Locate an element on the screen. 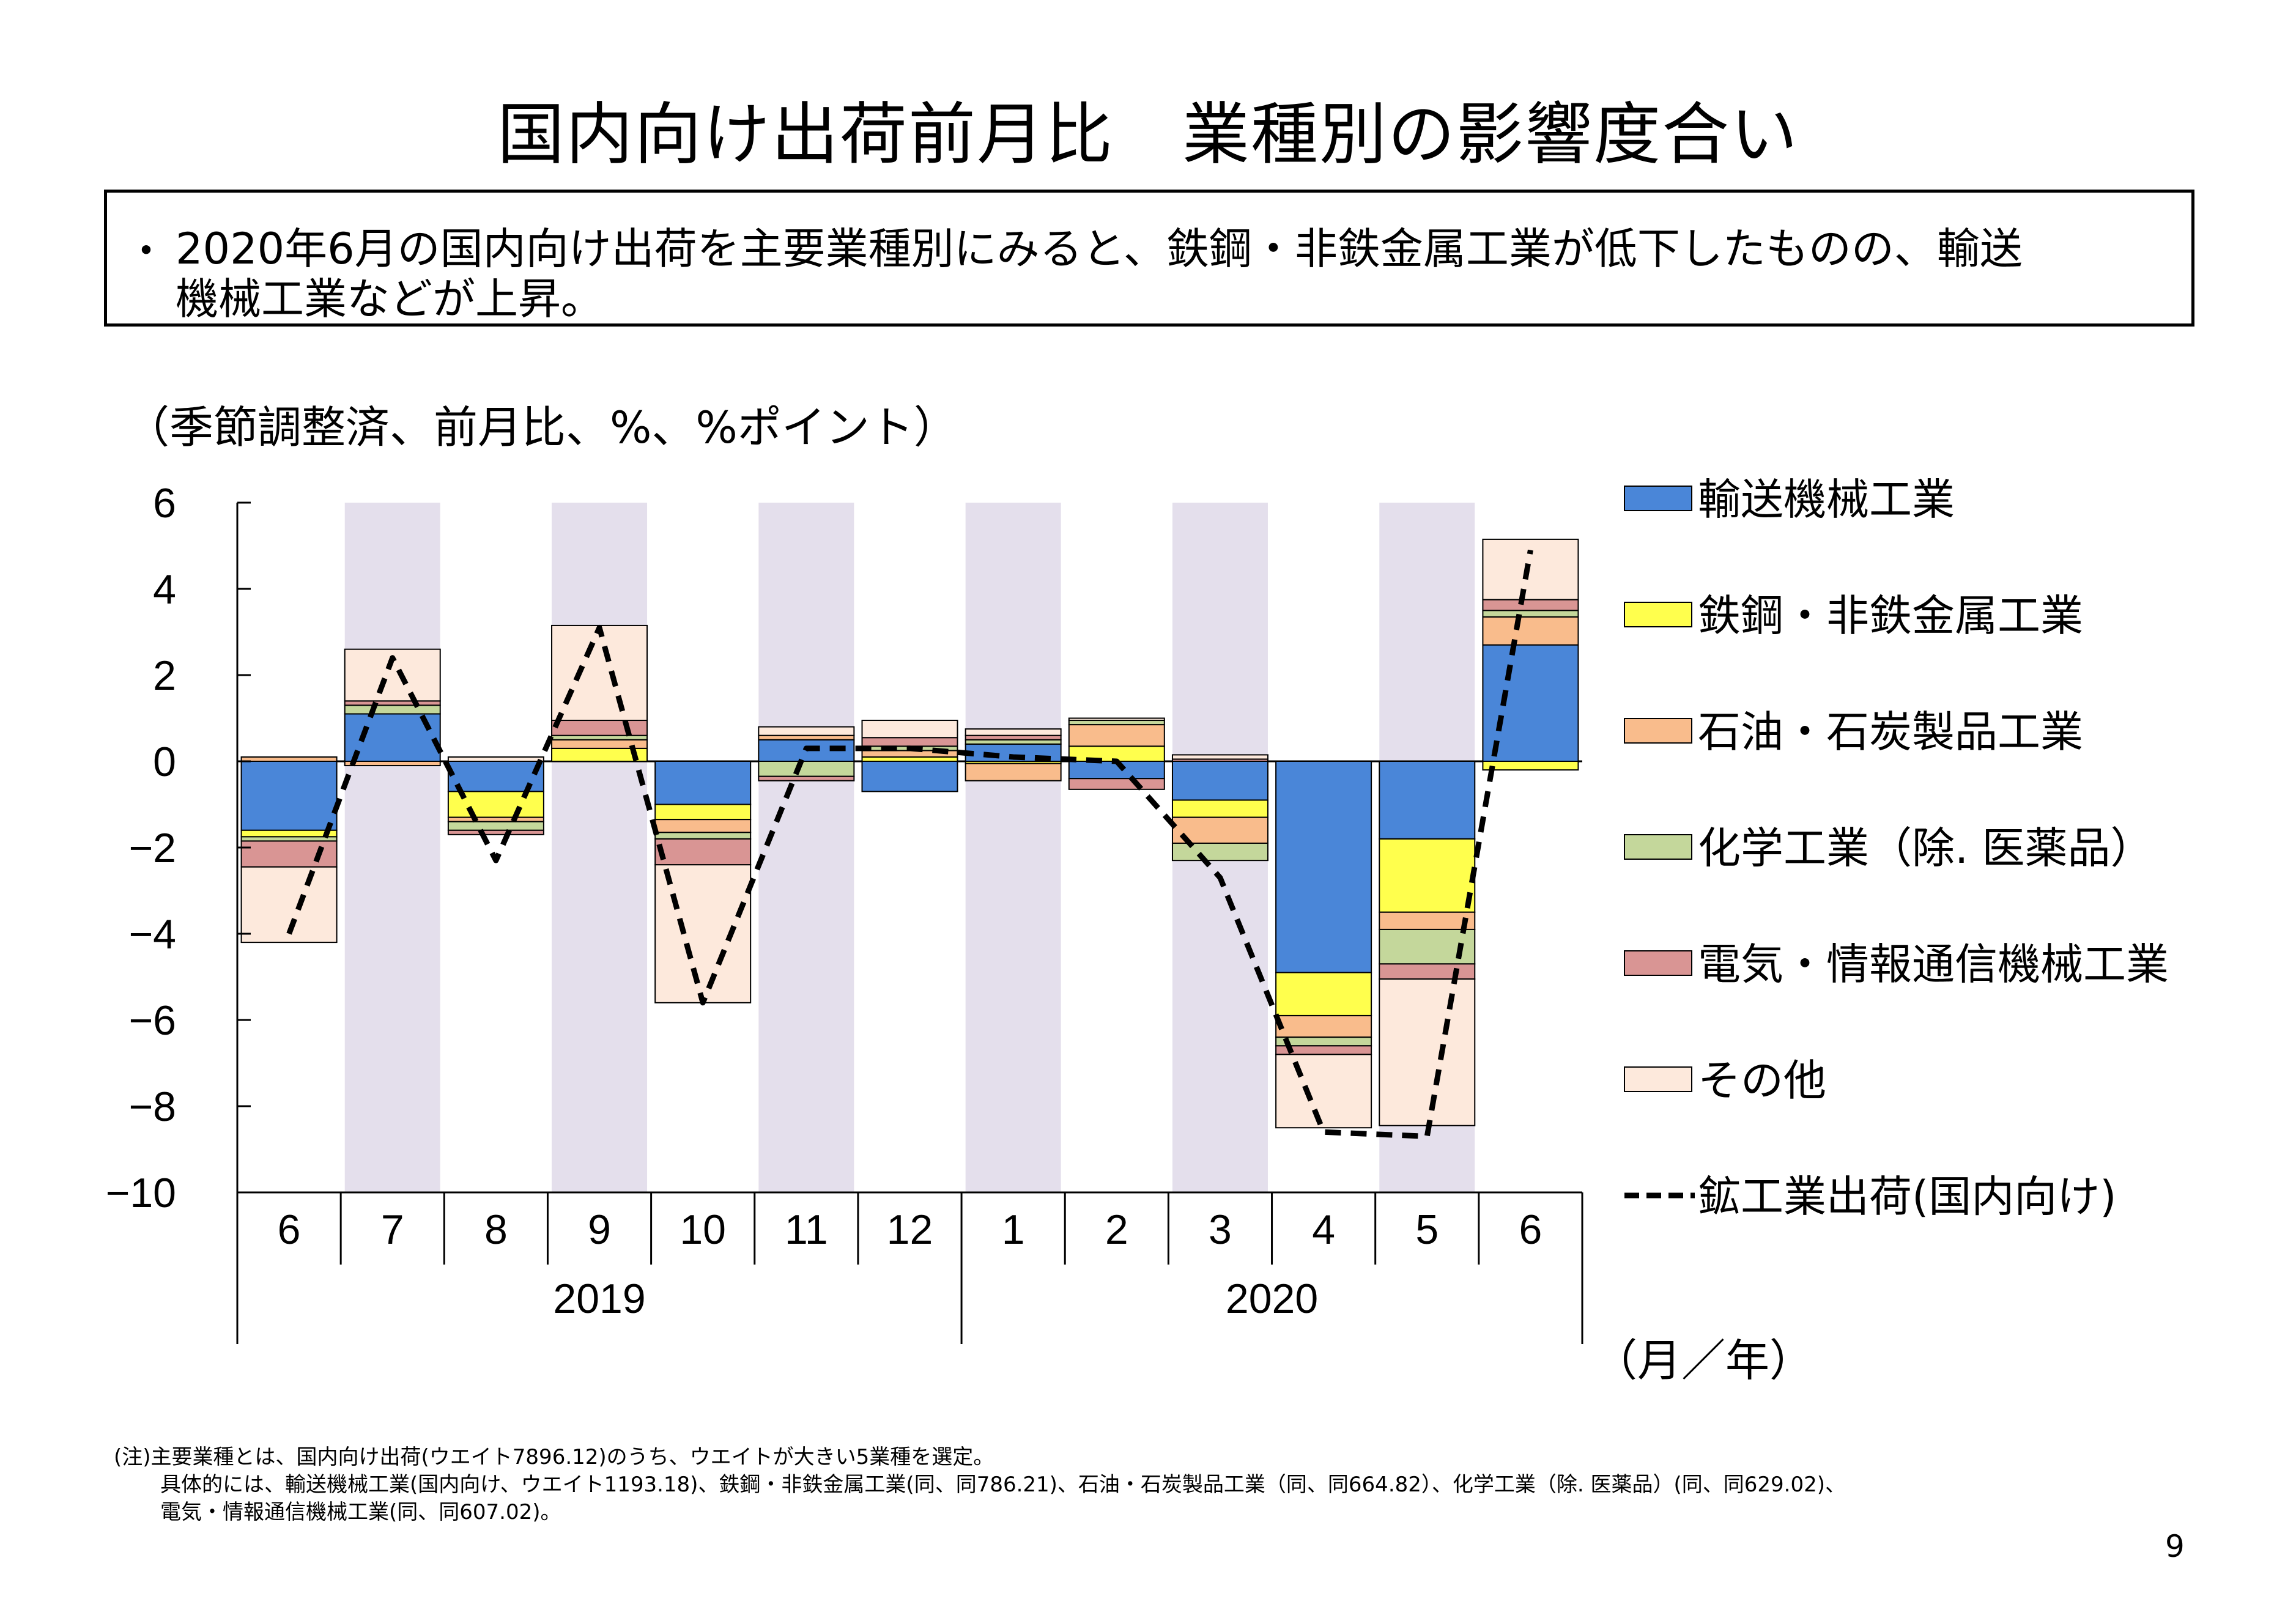 The height and width of the screenshot is (1618, 2296). y-tick-label-0: 6 is located at coordinates (165, 503).